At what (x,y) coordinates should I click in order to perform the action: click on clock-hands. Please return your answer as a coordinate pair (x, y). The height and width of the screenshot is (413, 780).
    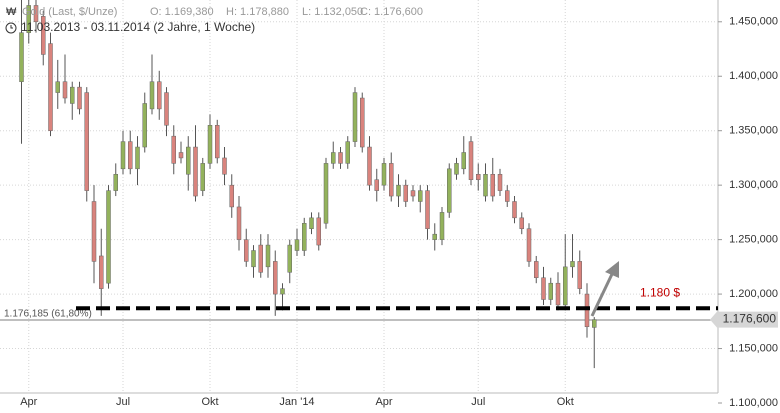
    Looking at the image, I should click on (11, 27).